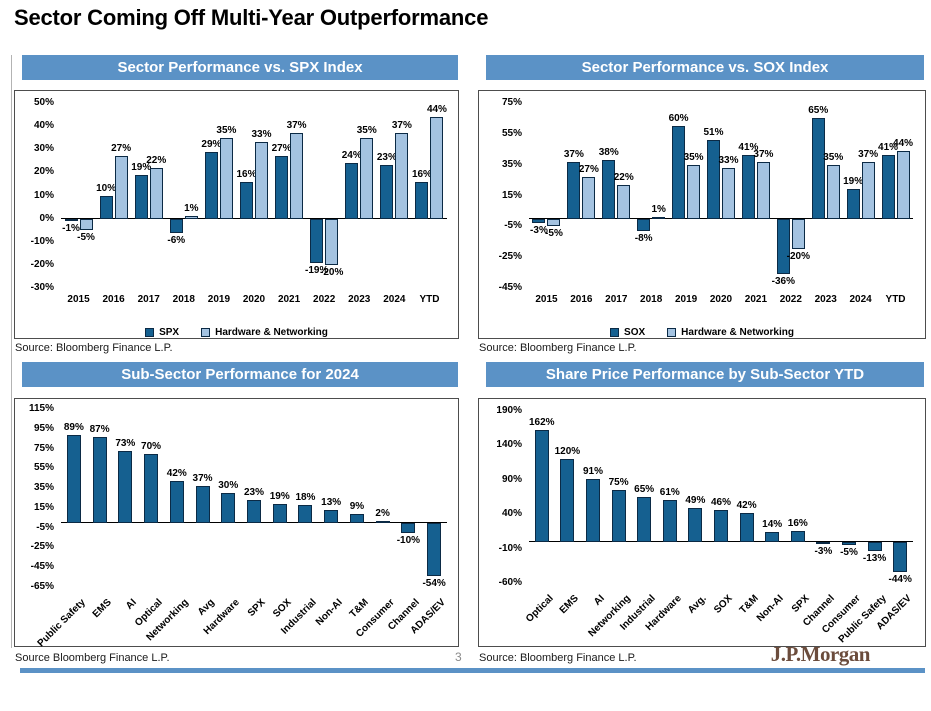  I want to click on bar-sox-2023, so click(818, 168).